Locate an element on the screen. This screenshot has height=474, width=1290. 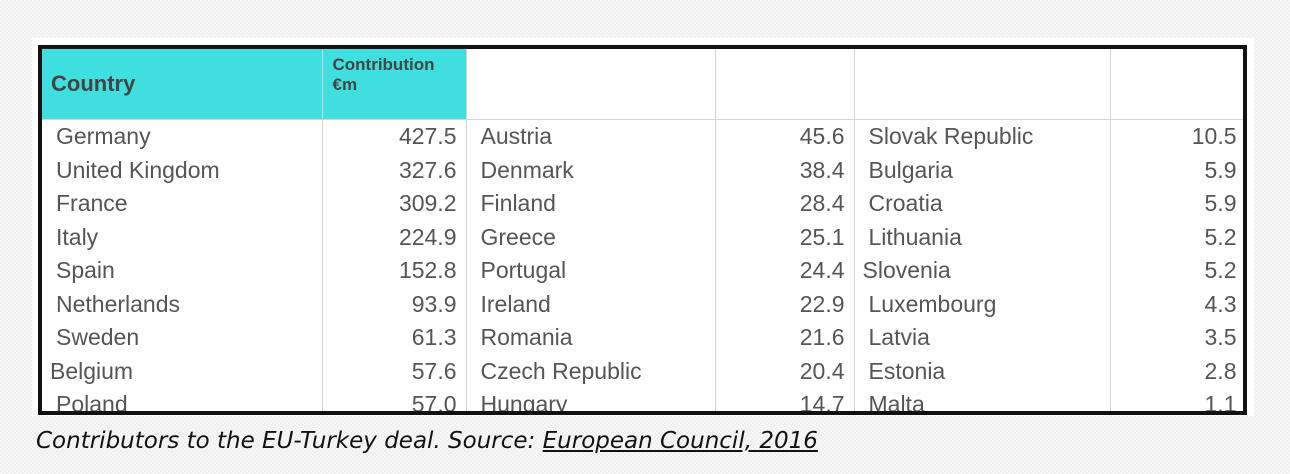
country-name-cell: Austria is located at coordinates (591, 136).